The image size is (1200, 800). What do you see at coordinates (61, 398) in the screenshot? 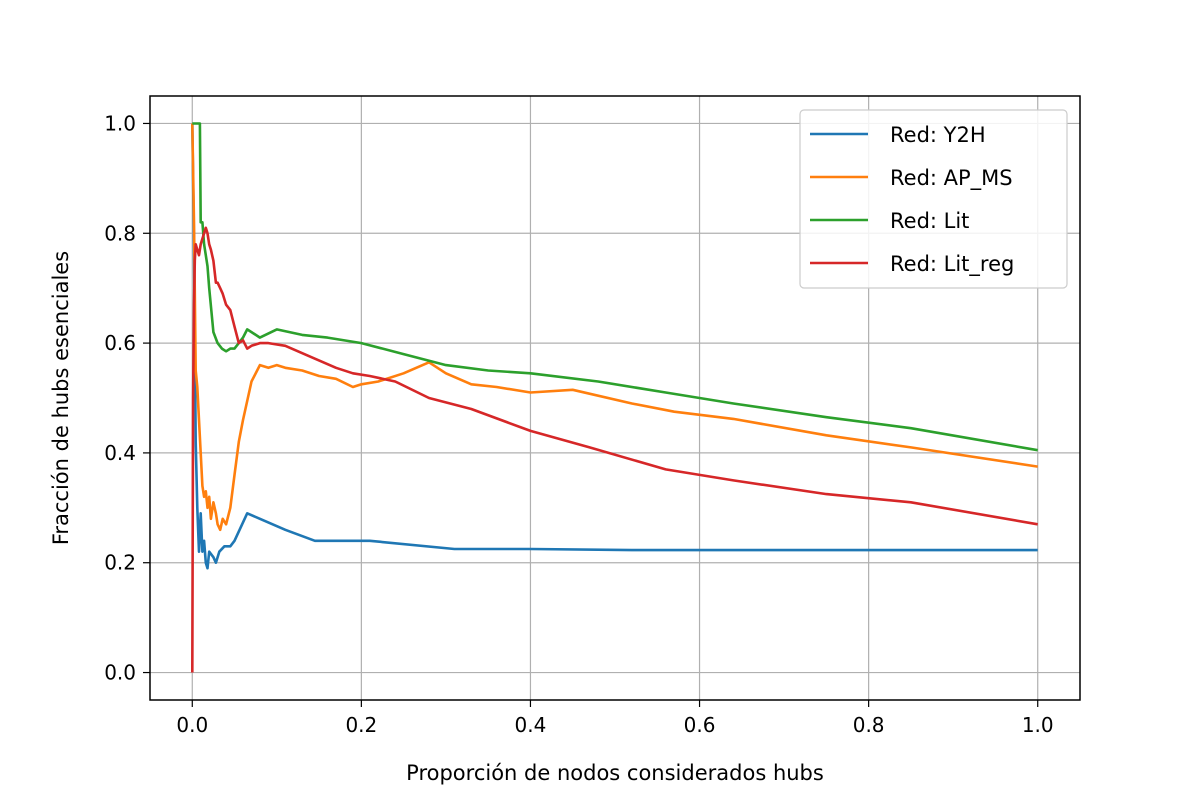
I see `y-axis-label: Fracción de hubs esenciales` at bounding box center [61, 398].